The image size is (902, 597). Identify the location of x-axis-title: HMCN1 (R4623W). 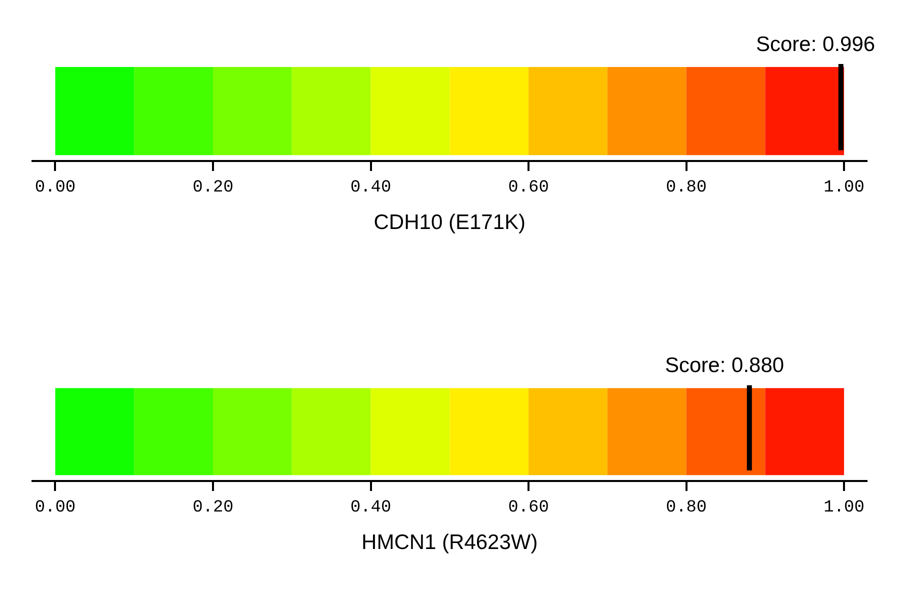
(450, 542).